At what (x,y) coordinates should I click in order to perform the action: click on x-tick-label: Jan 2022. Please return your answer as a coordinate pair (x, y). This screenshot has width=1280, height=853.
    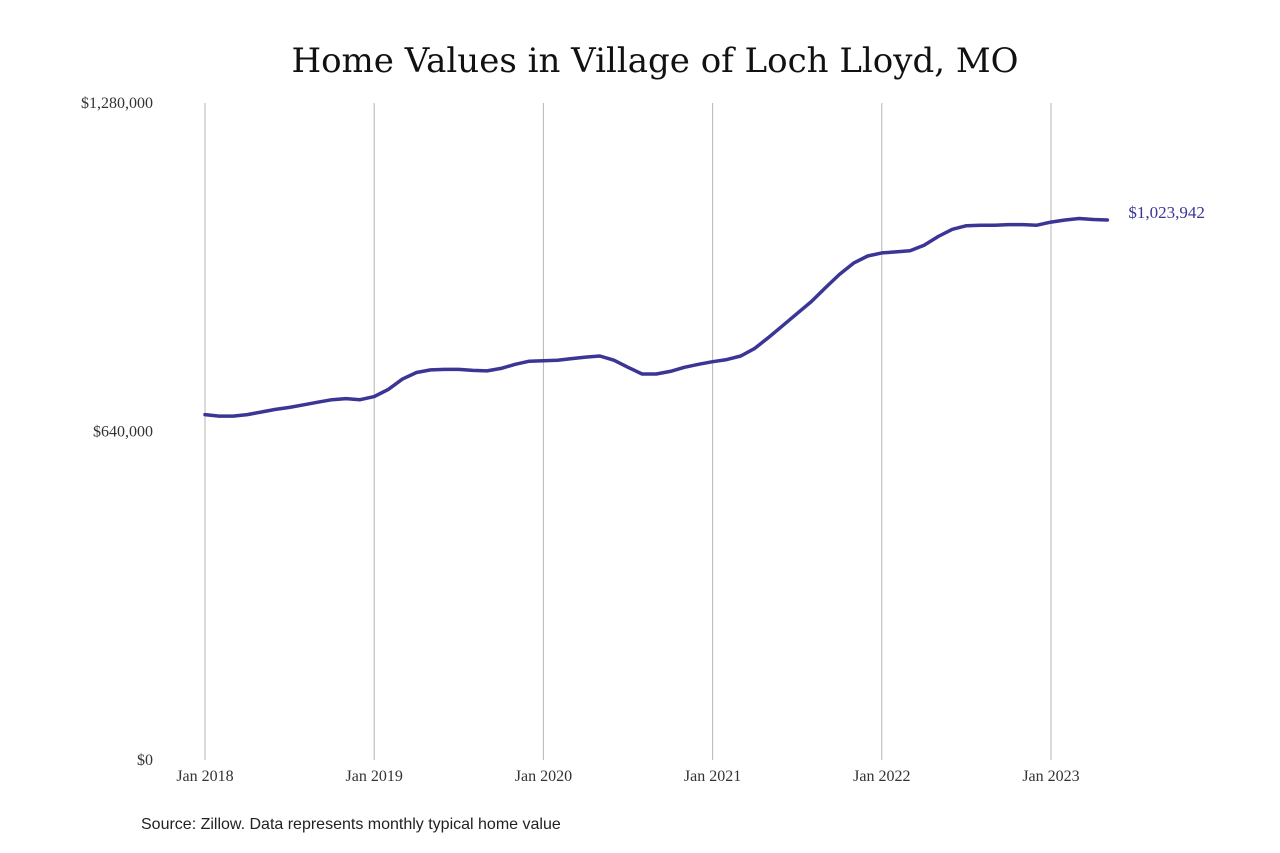
    Looking at the image, I should click on (881, 776).